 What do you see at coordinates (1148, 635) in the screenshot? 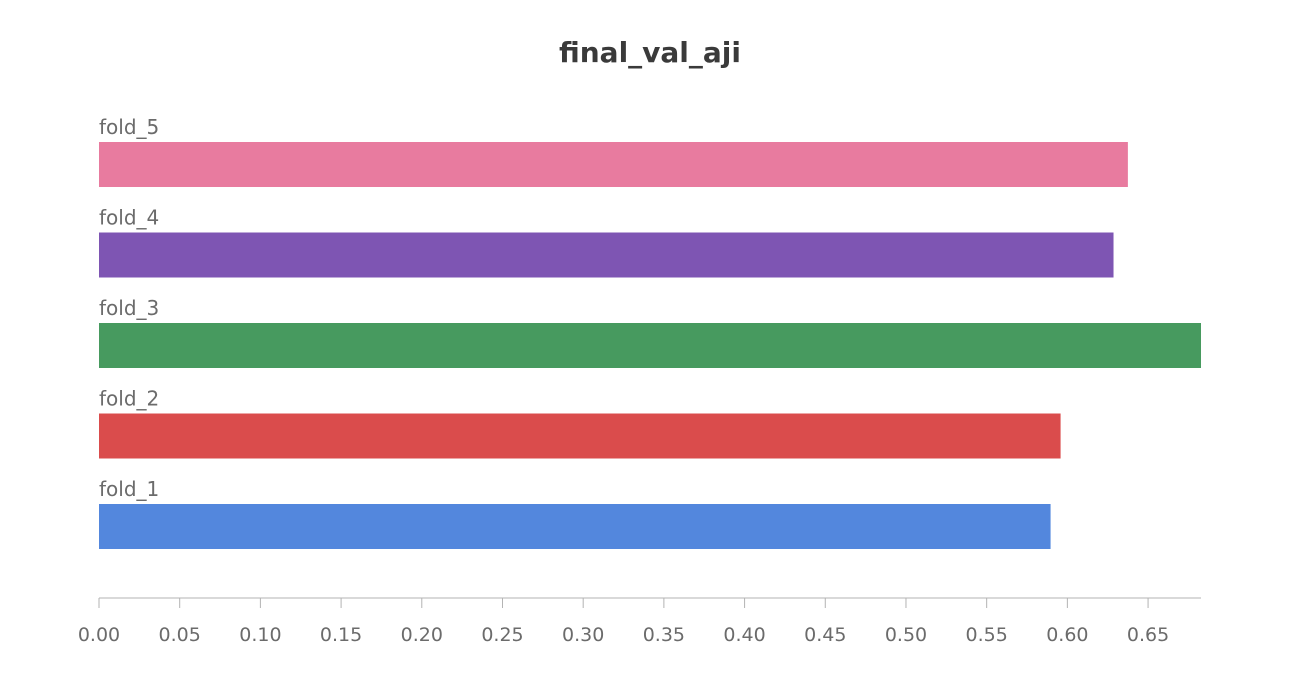
I see `x-tick-label: 0.65` at bounding box center [1148, 635].